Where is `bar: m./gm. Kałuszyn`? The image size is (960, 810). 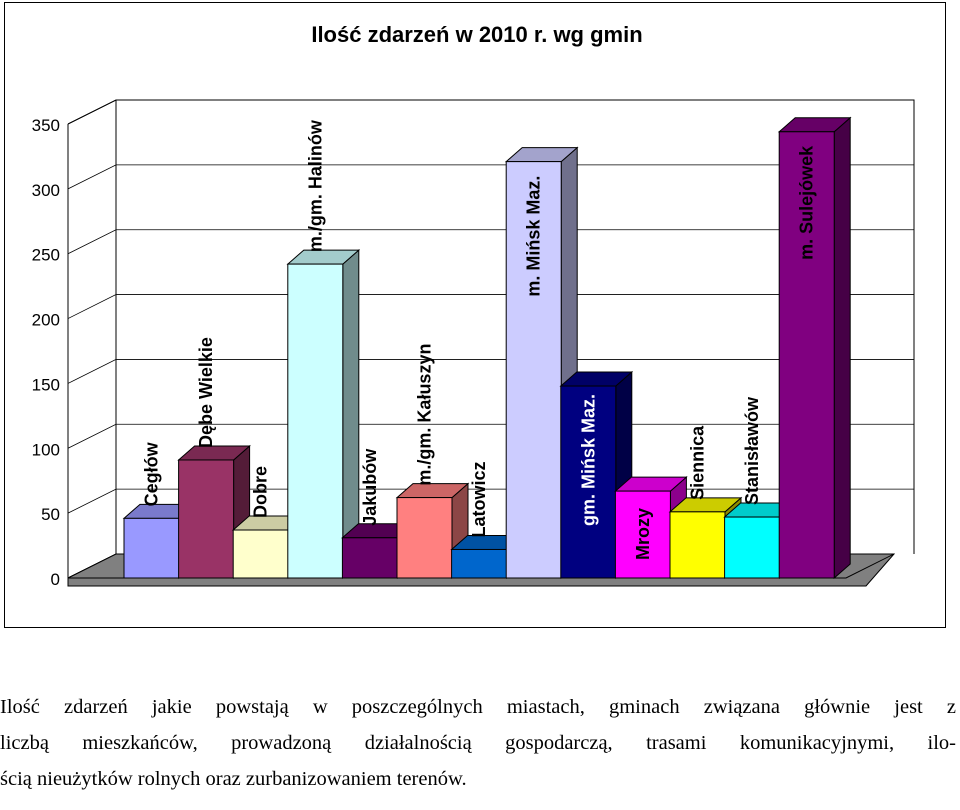 bar: m./gm. Kałuszyn is located at coordinates (432, 462).